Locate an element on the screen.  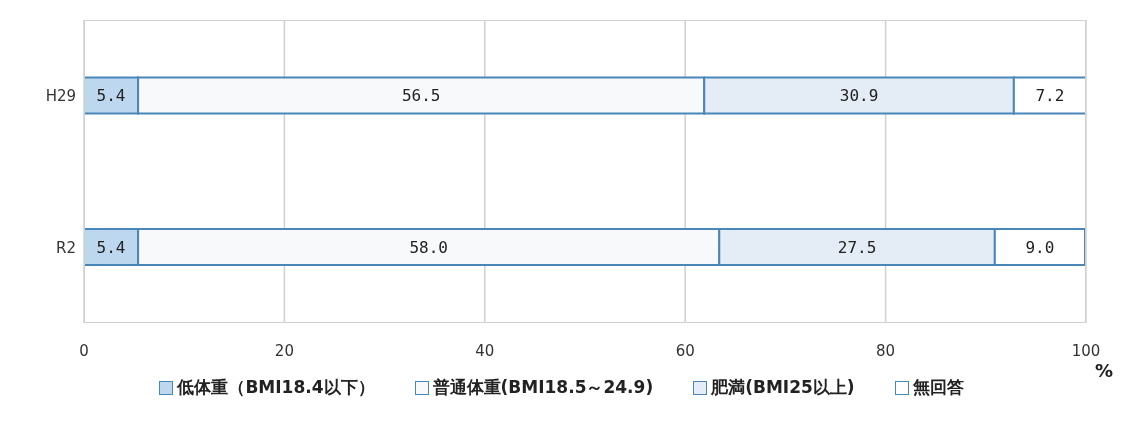
x-tick-label: 0 is located at coordinates (84, 350).